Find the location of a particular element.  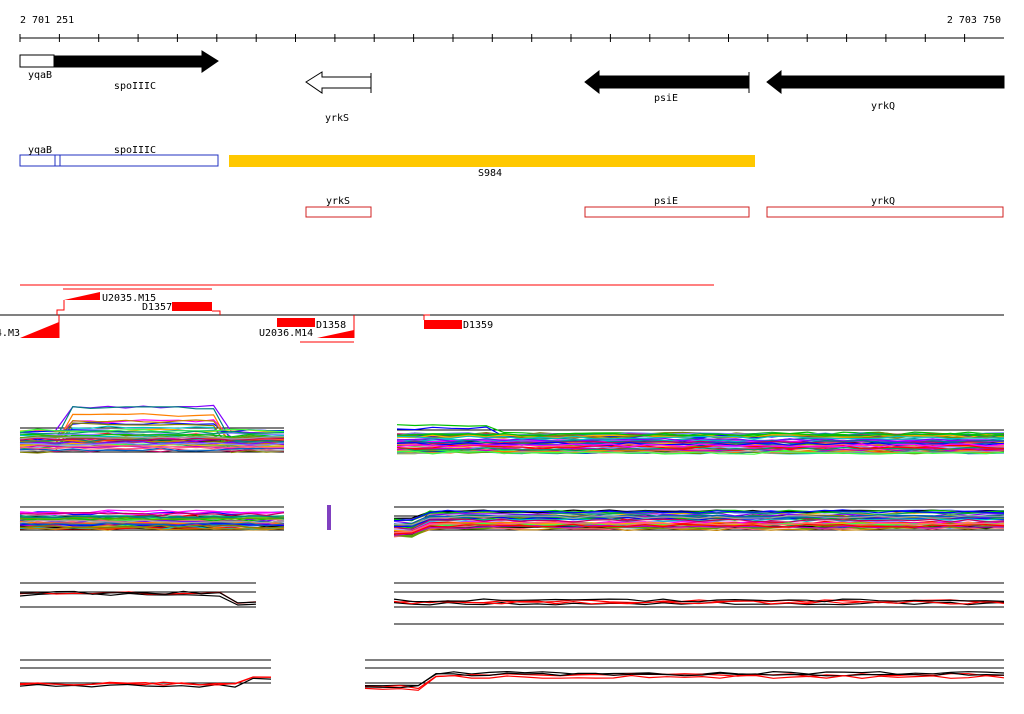

panel-2-small-marker is located at coordinates (329, 517).